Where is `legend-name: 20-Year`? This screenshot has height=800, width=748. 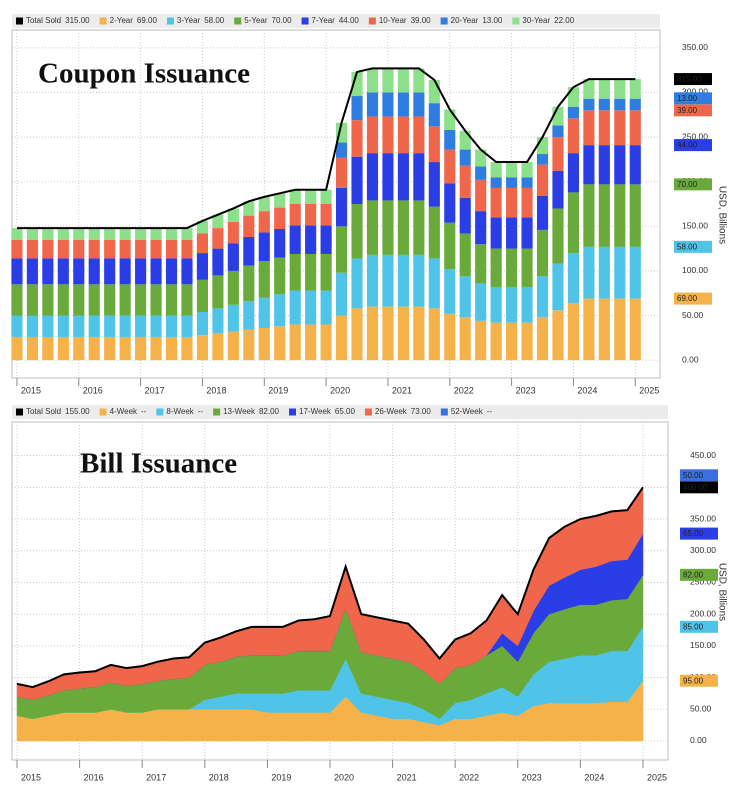 legend-name: 20-Year is located at coordinates (465, 20).